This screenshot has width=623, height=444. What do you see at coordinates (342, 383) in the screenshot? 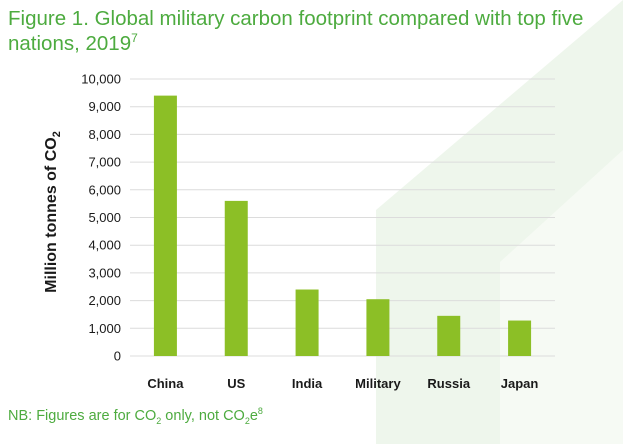
I see `x-axis-categories: China US India Military Russia Japan` at bounding box center [342, 383].